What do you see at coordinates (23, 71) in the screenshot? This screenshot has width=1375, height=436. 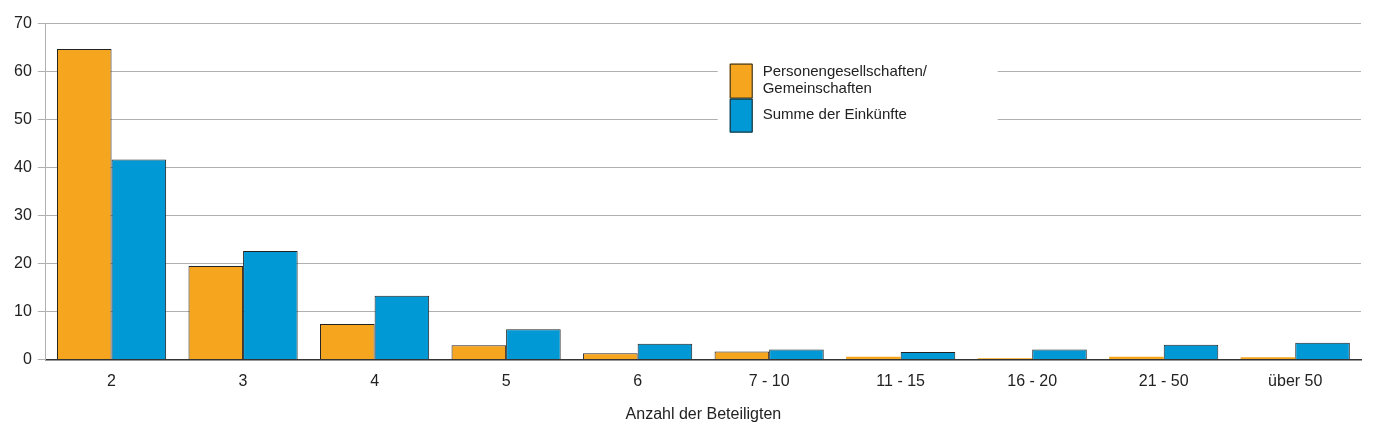 I see `y-tick-label: 60` at bounding box center [23, 71].